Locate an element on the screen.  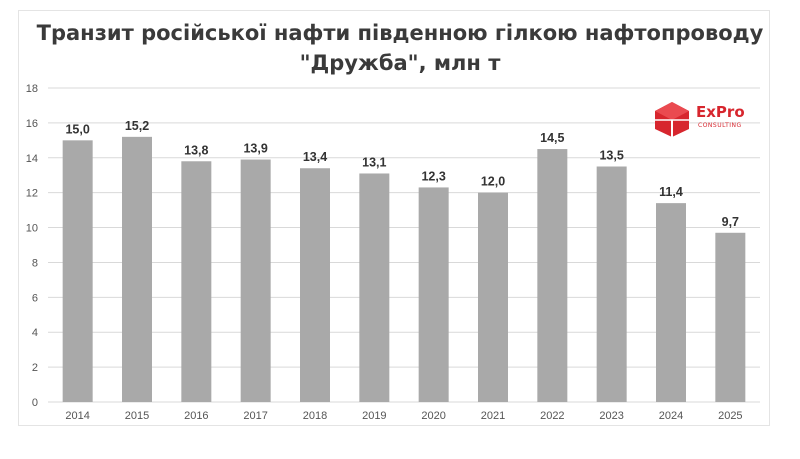
x-tick-label-2015: 2015 is located at coordinates (137, 416).